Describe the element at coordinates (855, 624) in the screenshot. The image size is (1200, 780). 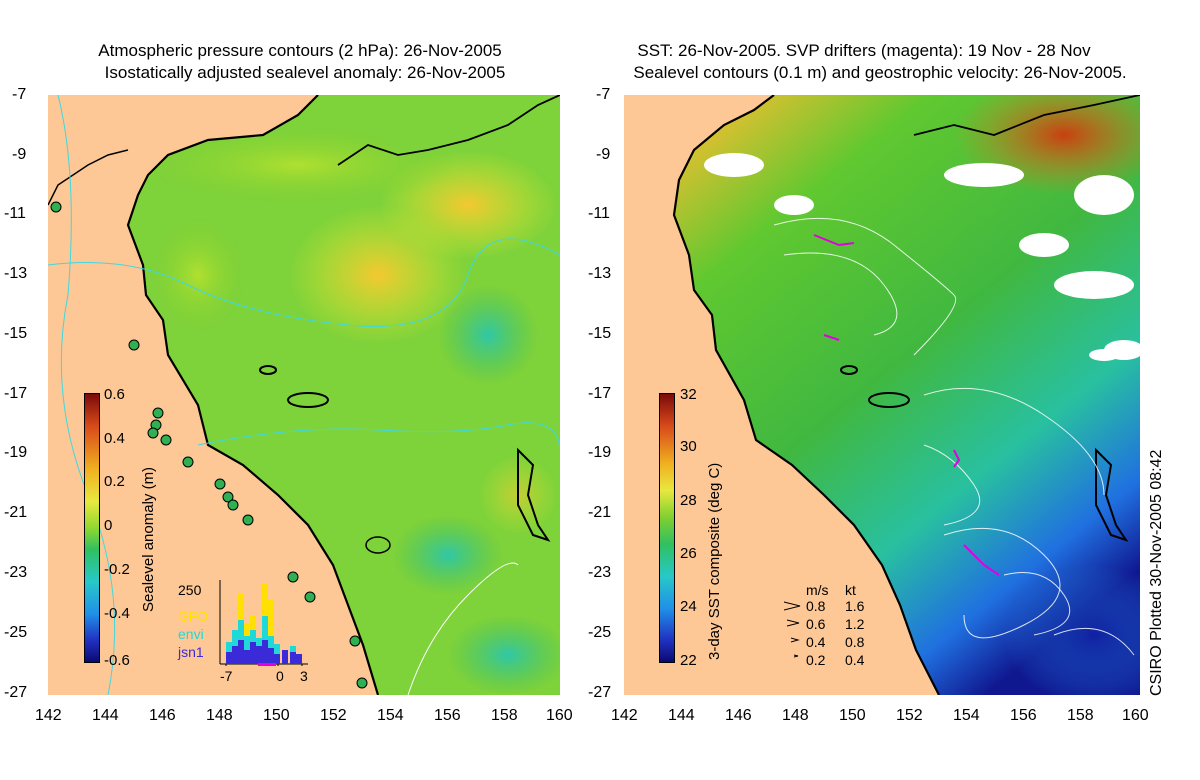
I see `velocity-row-1-kt: 1.2` at that location.